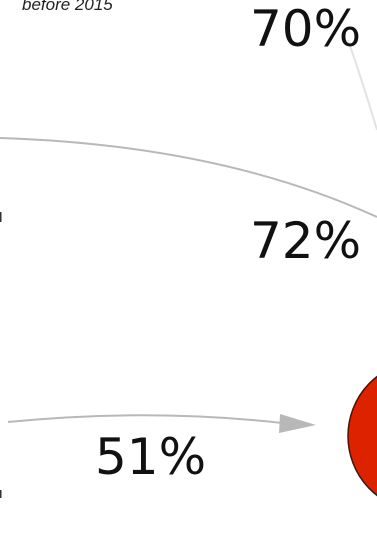 The image size is (377, 540). Describe the element at coordinates (151, 457) in the screenshot. I see `percentage-label-51: 51%` at that location.